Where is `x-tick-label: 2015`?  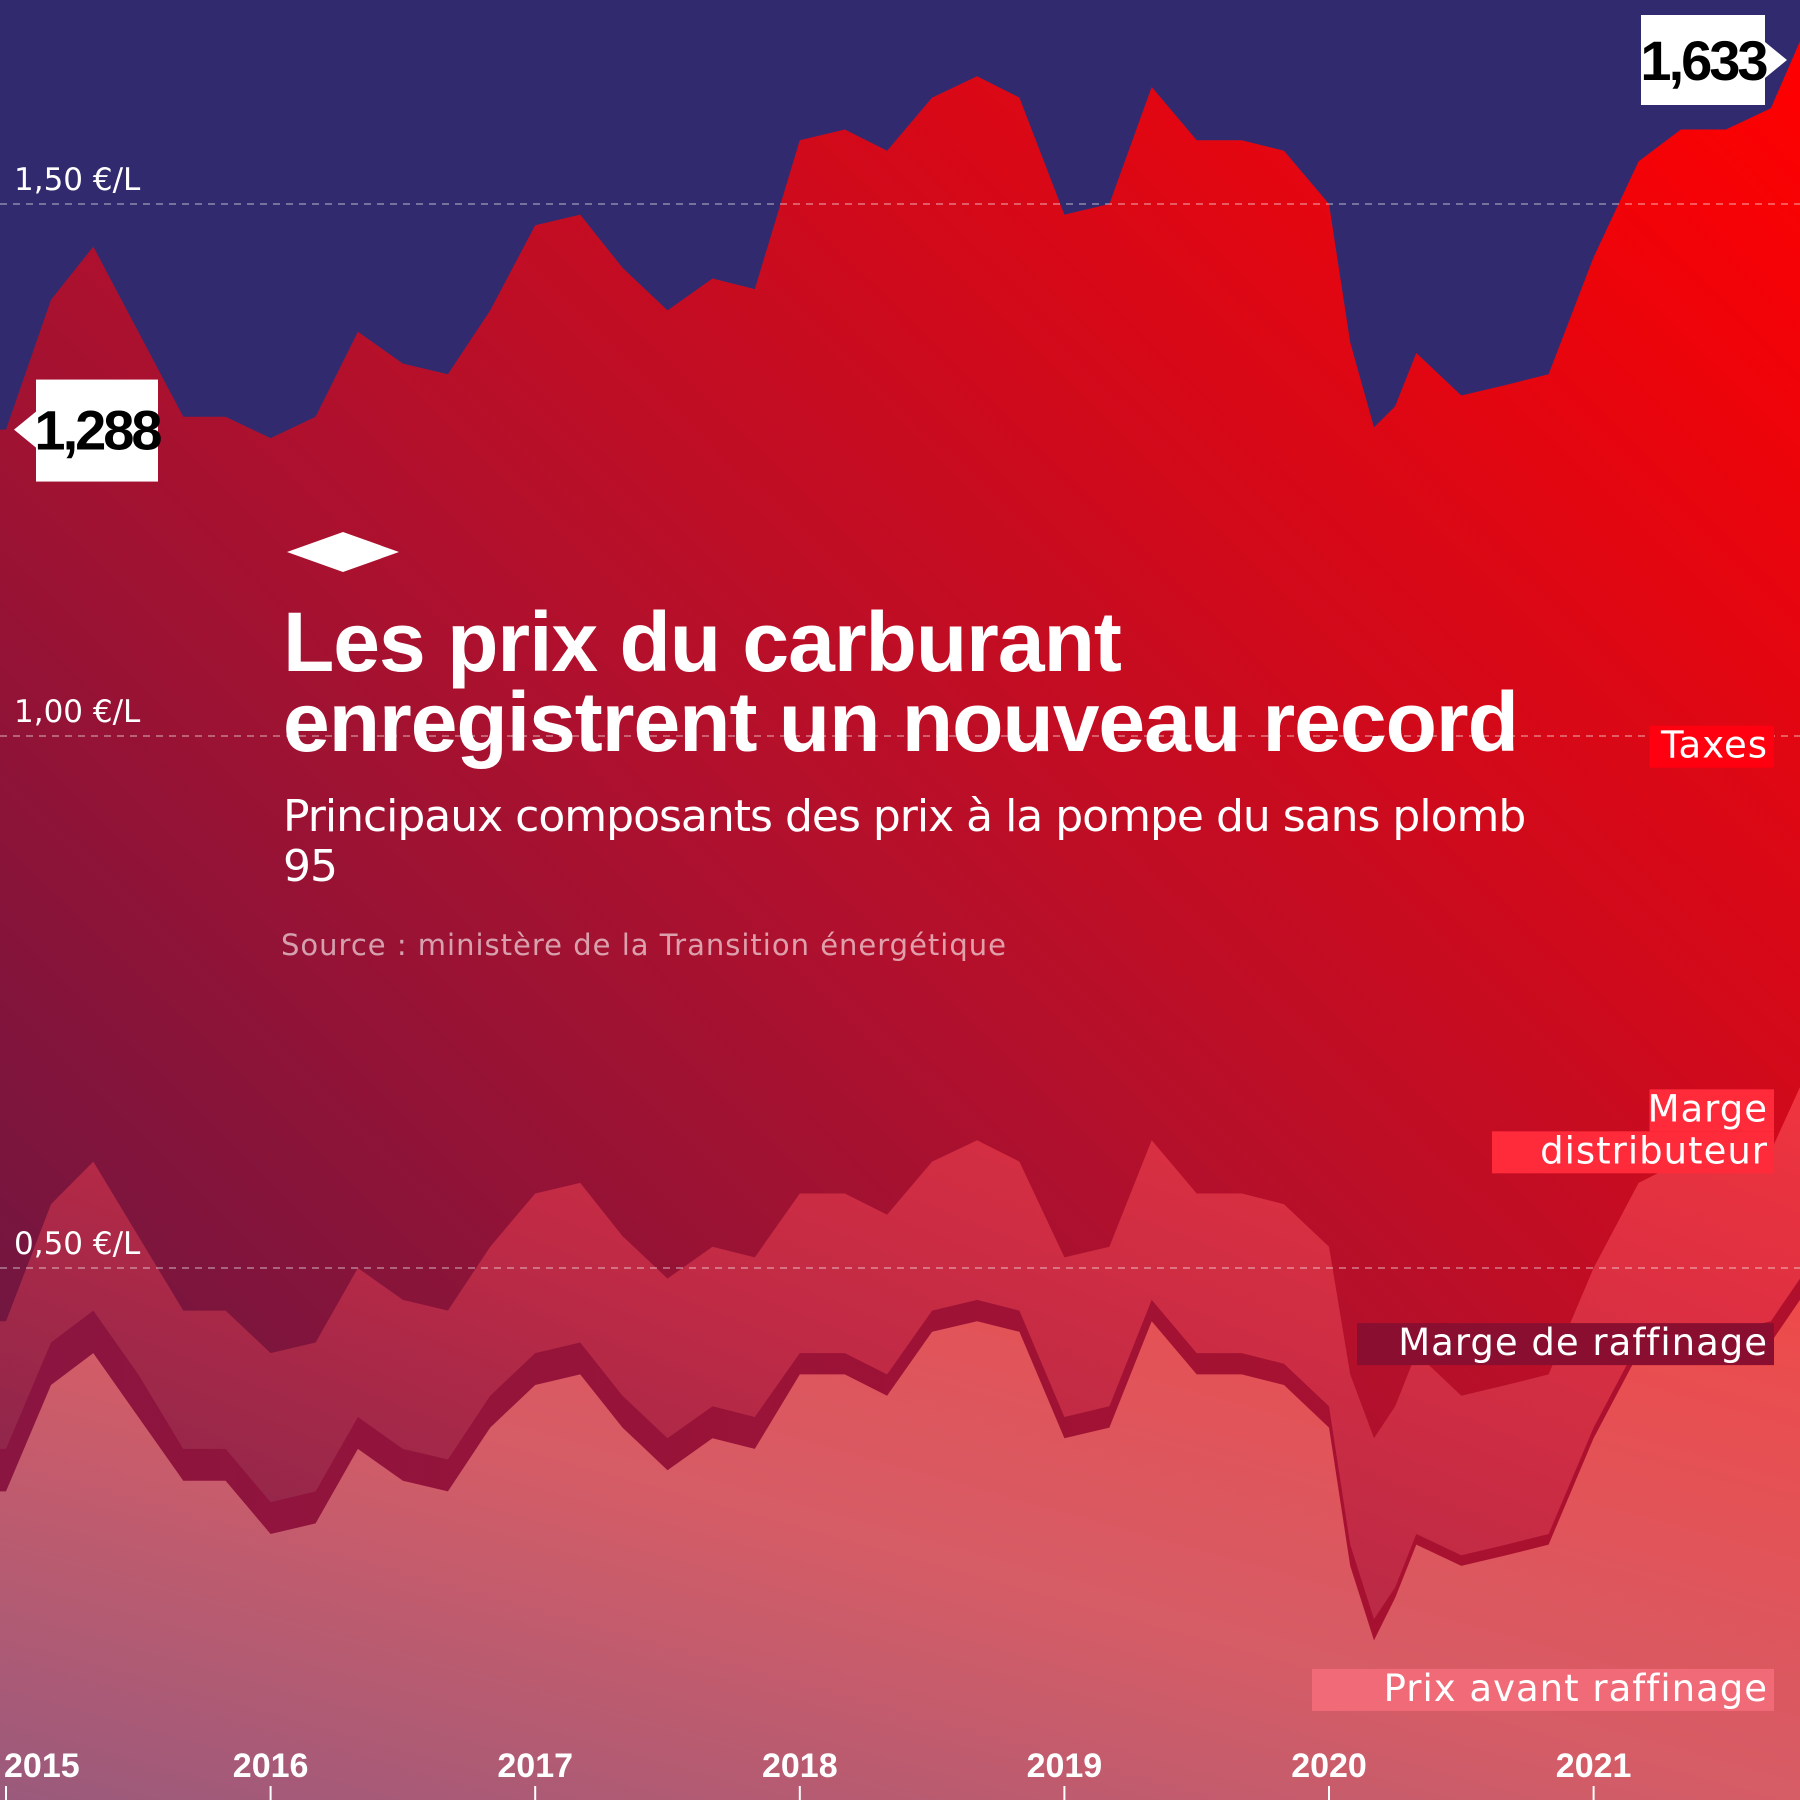
x-tick-label: 2015 is located at coordinates (42, 1766).